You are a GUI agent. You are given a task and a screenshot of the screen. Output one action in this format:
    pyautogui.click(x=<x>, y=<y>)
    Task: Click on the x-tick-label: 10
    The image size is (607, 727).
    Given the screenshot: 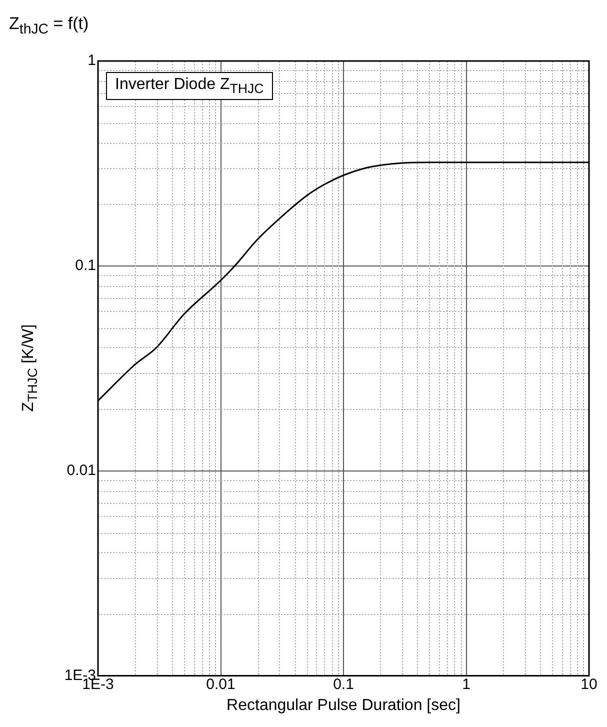 What is the action you would take?
    pyautogui.click(x=589, y=684)
    